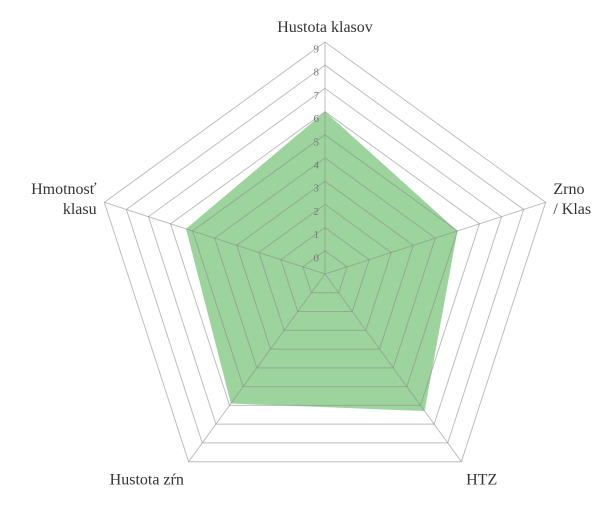 Image resolution: width=605 pixels, height=520 pixels. Describe the element at coordinates (317, 73) in the screenshot. I see `tick-label: 8` at that location.